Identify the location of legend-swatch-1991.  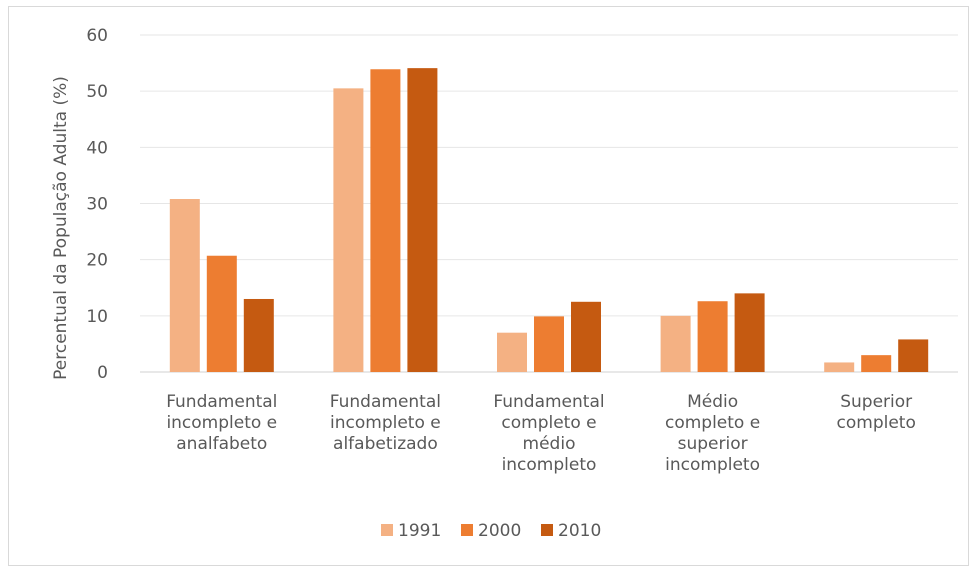
(387, 530).